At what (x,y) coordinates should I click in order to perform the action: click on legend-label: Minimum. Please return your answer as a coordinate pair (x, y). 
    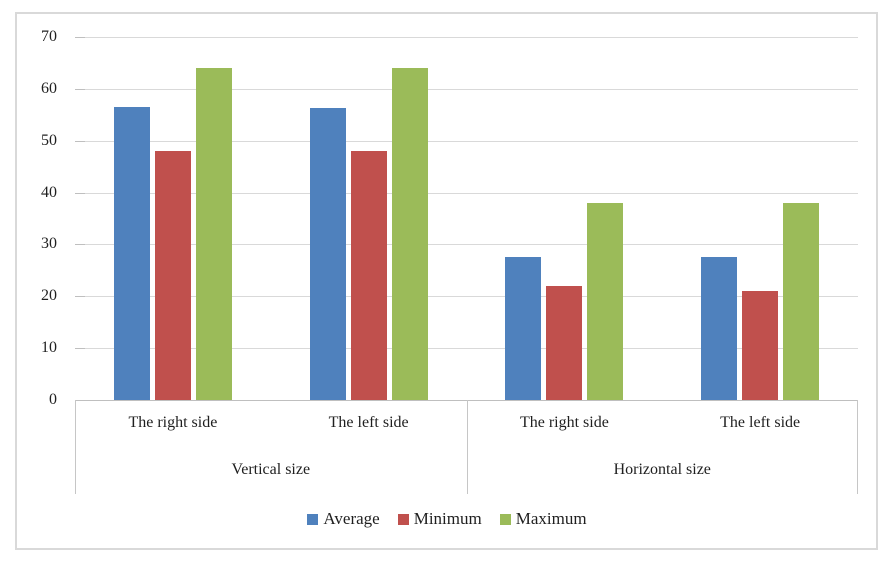
    Looking at the image, I should click on (447, 518).